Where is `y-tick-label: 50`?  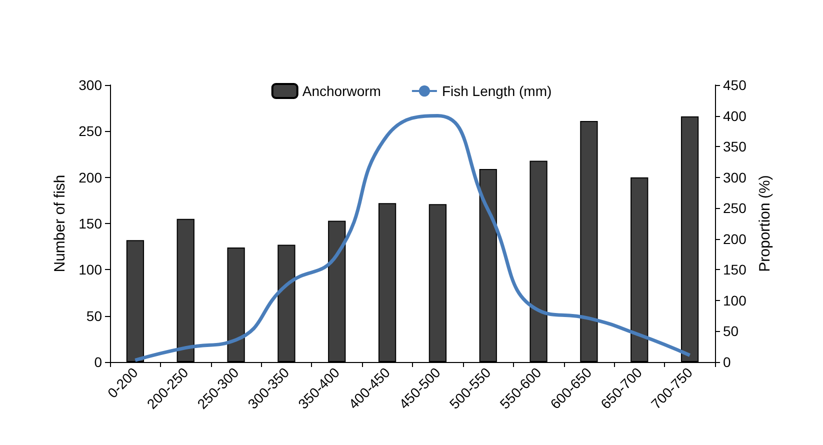
y-tick-label: 50 is located at coordinates (94, 316).